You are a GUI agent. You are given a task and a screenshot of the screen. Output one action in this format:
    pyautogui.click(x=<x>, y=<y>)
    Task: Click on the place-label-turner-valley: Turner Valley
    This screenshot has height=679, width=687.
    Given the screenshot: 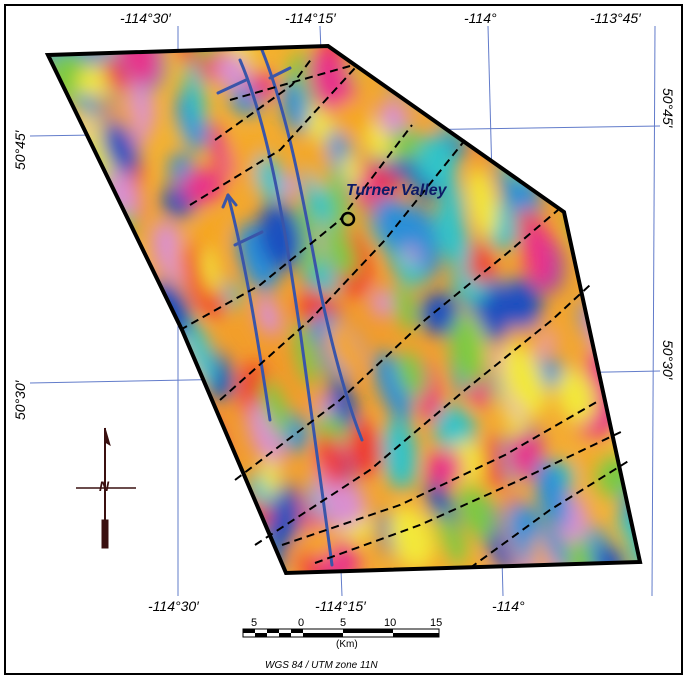 What is the action you would take?
    pyautogui.click(x=396, y=190)
    